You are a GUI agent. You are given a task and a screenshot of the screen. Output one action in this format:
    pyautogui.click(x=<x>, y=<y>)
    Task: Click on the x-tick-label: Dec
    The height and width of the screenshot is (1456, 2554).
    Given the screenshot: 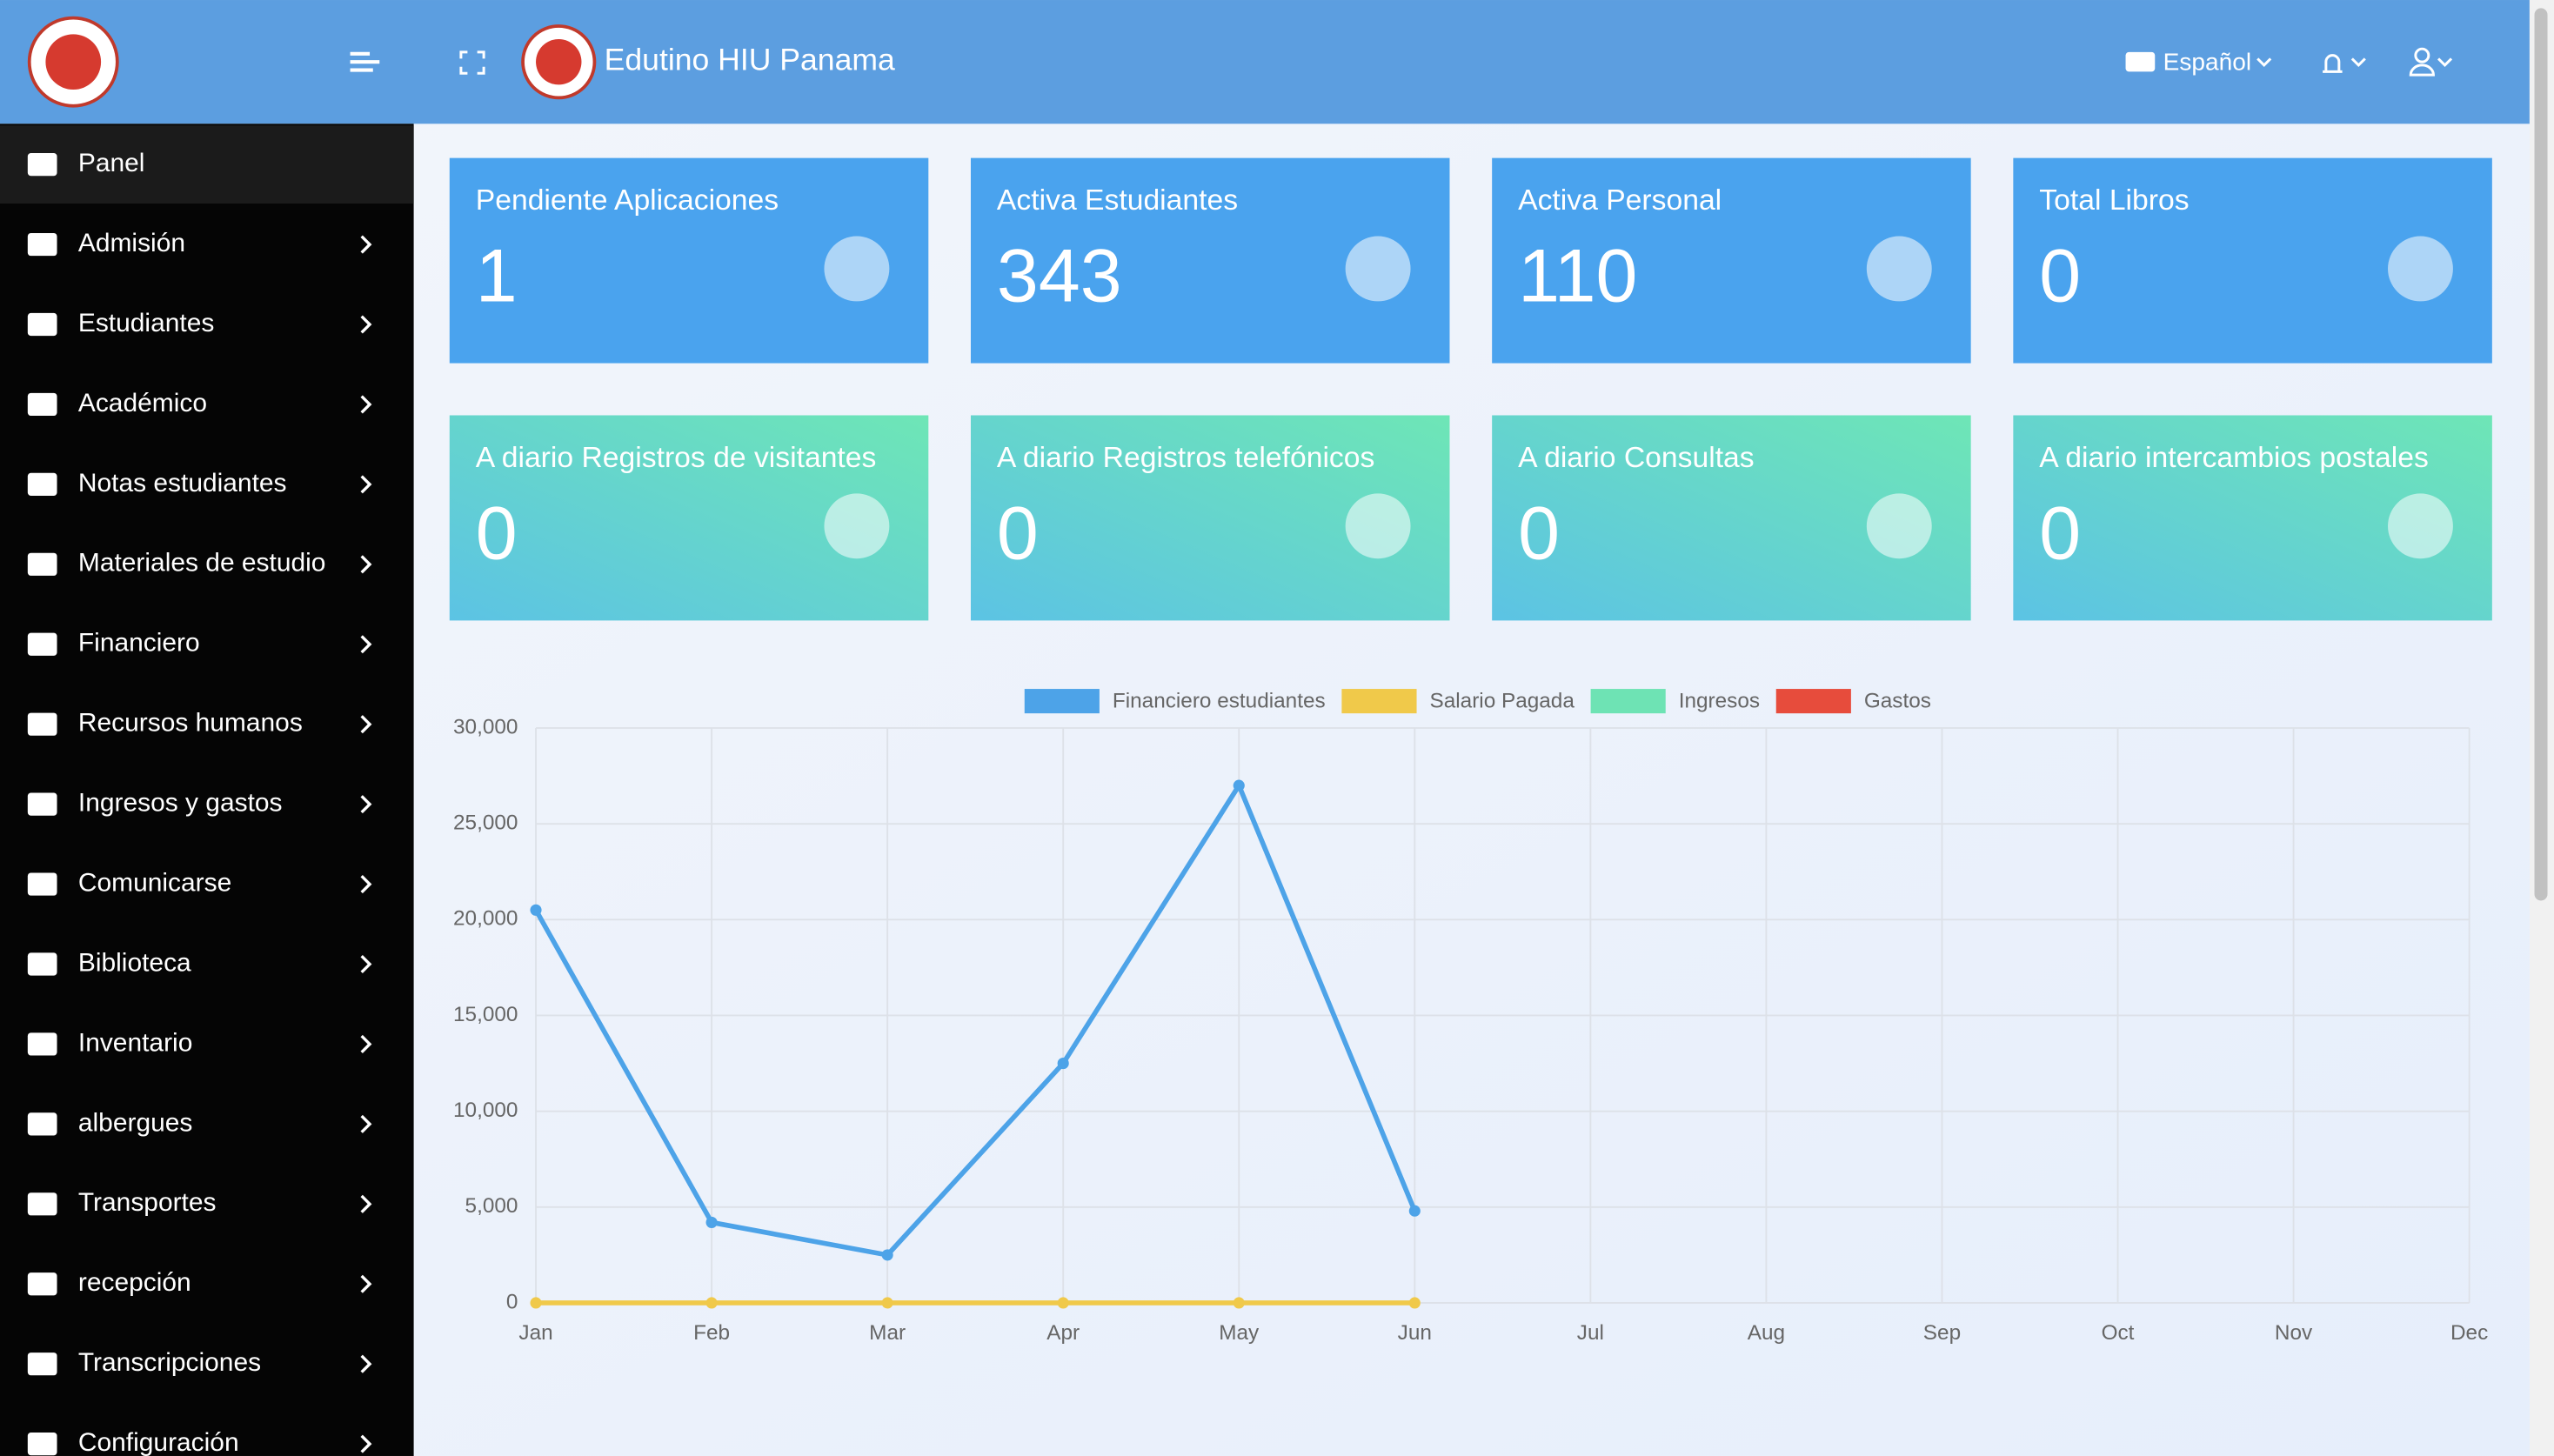 What is the action you would take?
    pyautogui.click(x=2469, y=1333)
    